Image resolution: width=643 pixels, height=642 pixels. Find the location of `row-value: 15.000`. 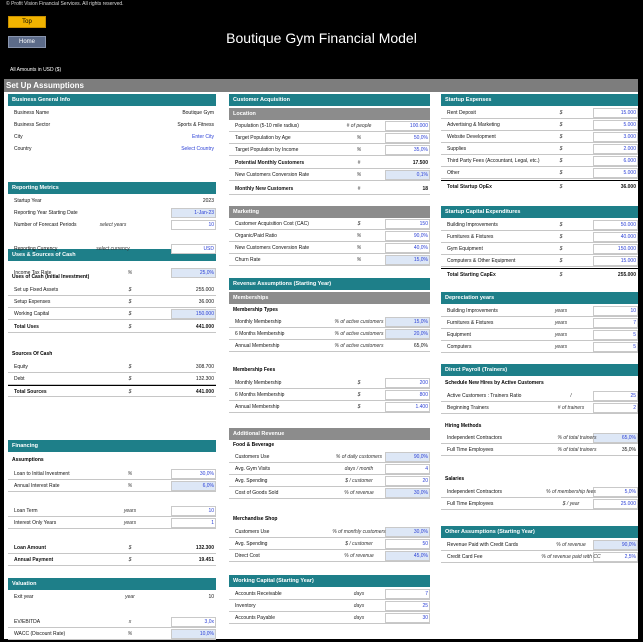

row-value: 15.000 is located at coordinates (628, 113).